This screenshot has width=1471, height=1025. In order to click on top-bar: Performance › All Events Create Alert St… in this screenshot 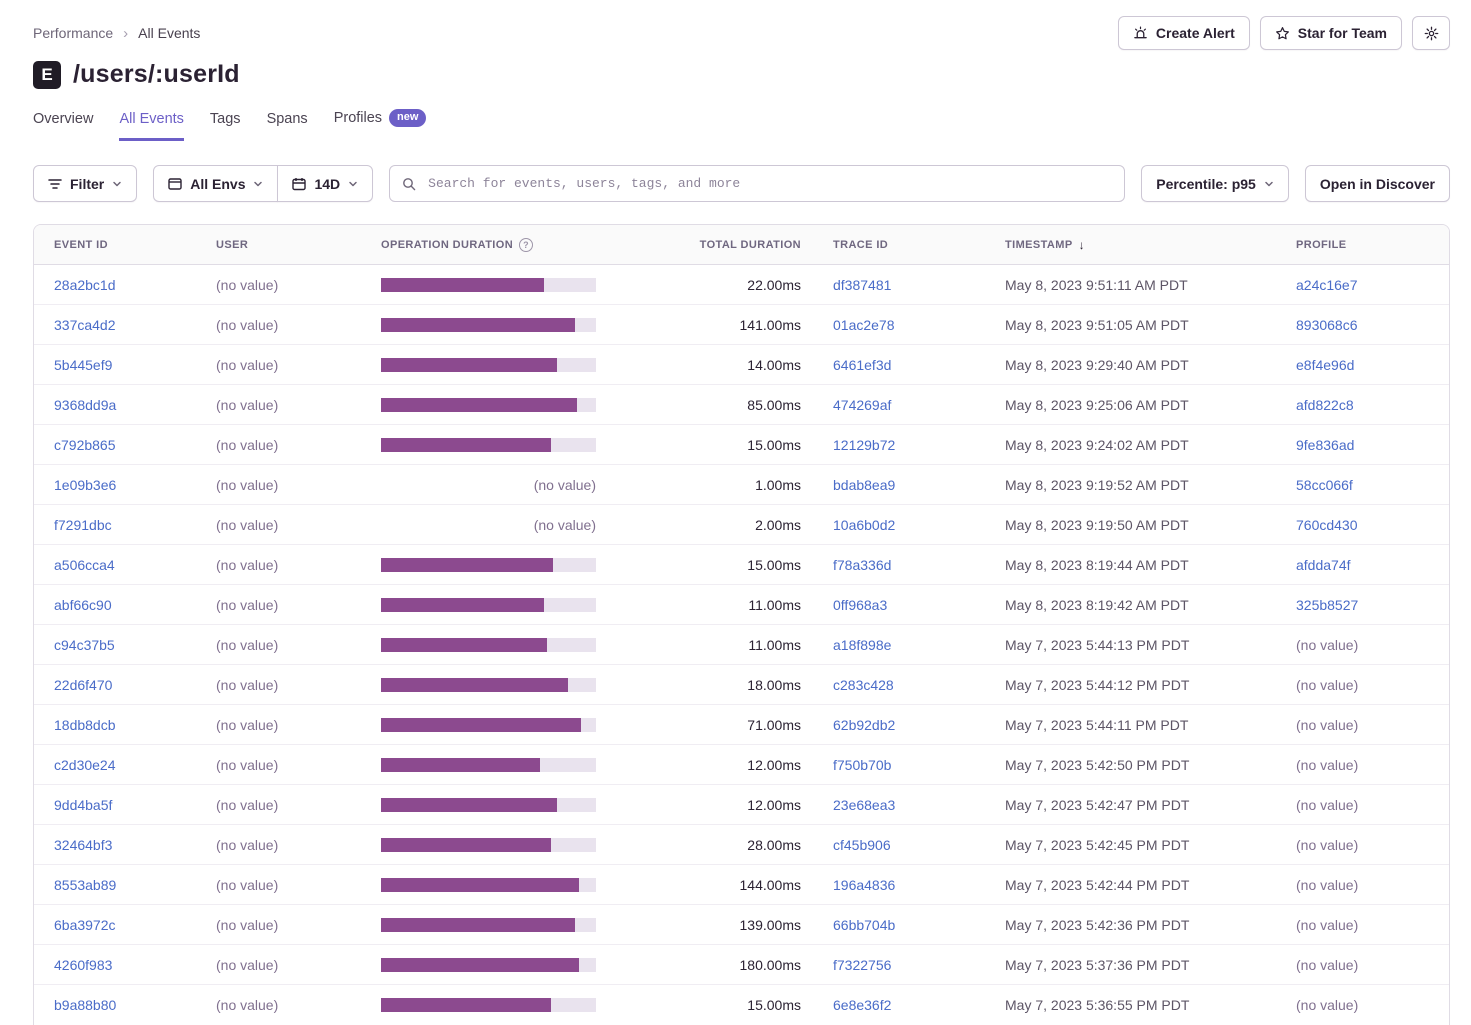, I will do `click(741, 33)`.